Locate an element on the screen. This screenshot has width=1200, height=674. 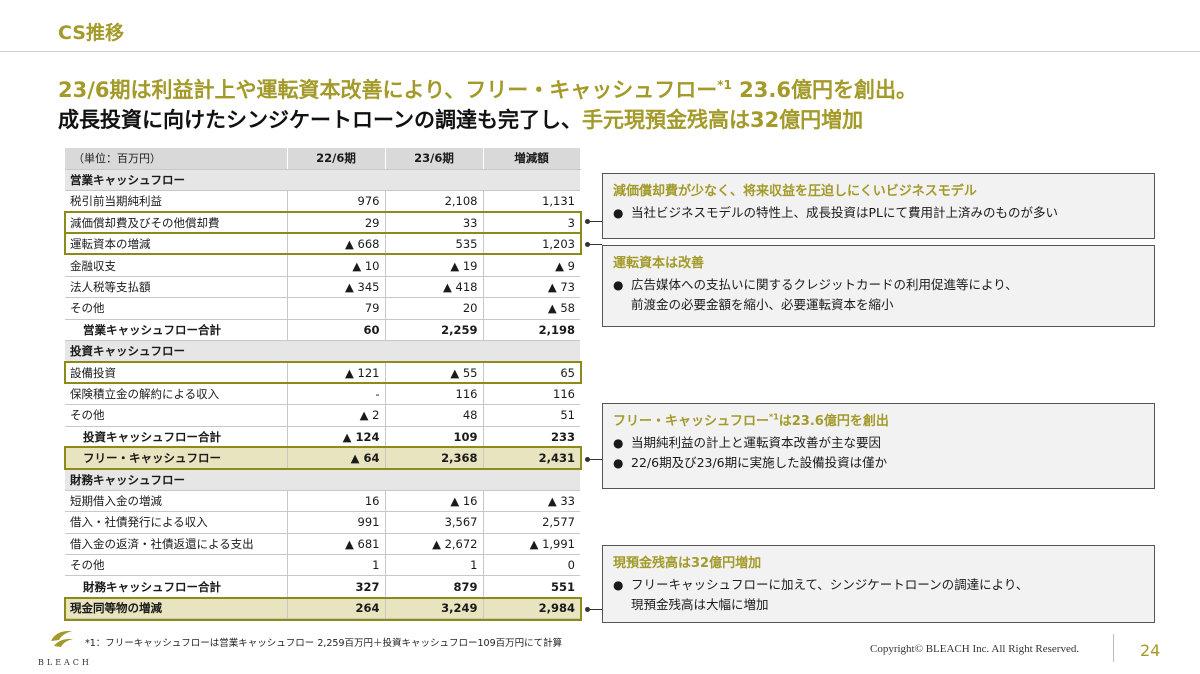
headline-1-text: 23/6期は利益計上や運転資本改善により、フリー・キャッシュフロー is located at coordinates (388, 90).